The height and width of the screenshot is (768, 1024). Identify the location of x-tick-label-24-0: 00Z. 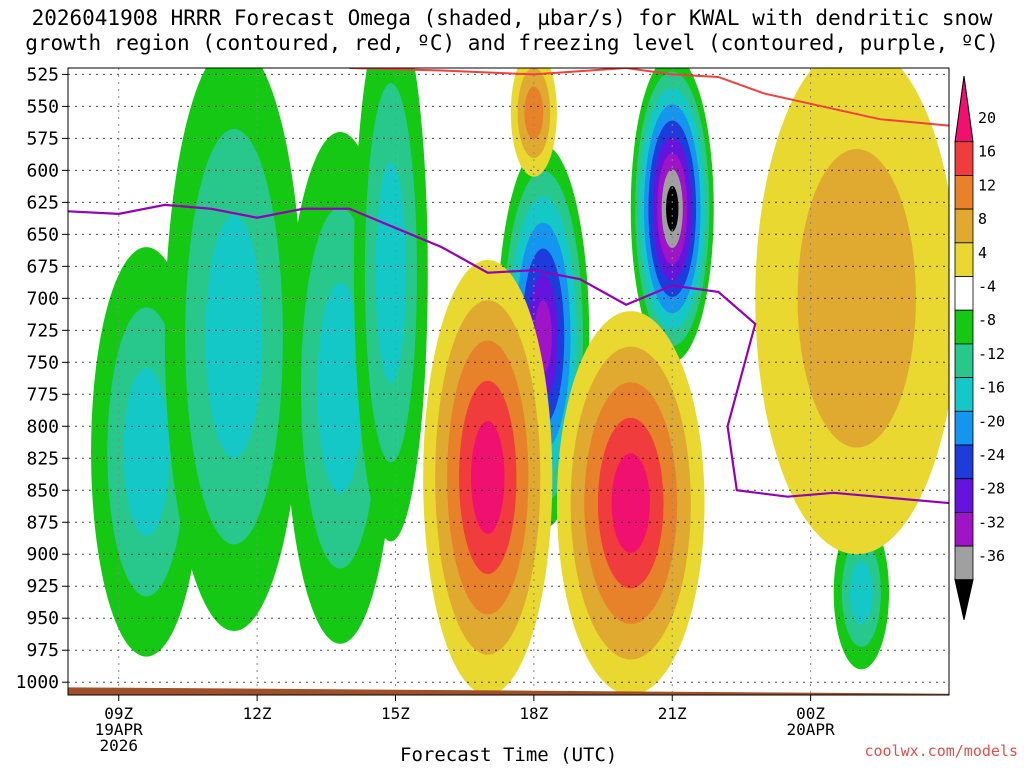
(810, 713).